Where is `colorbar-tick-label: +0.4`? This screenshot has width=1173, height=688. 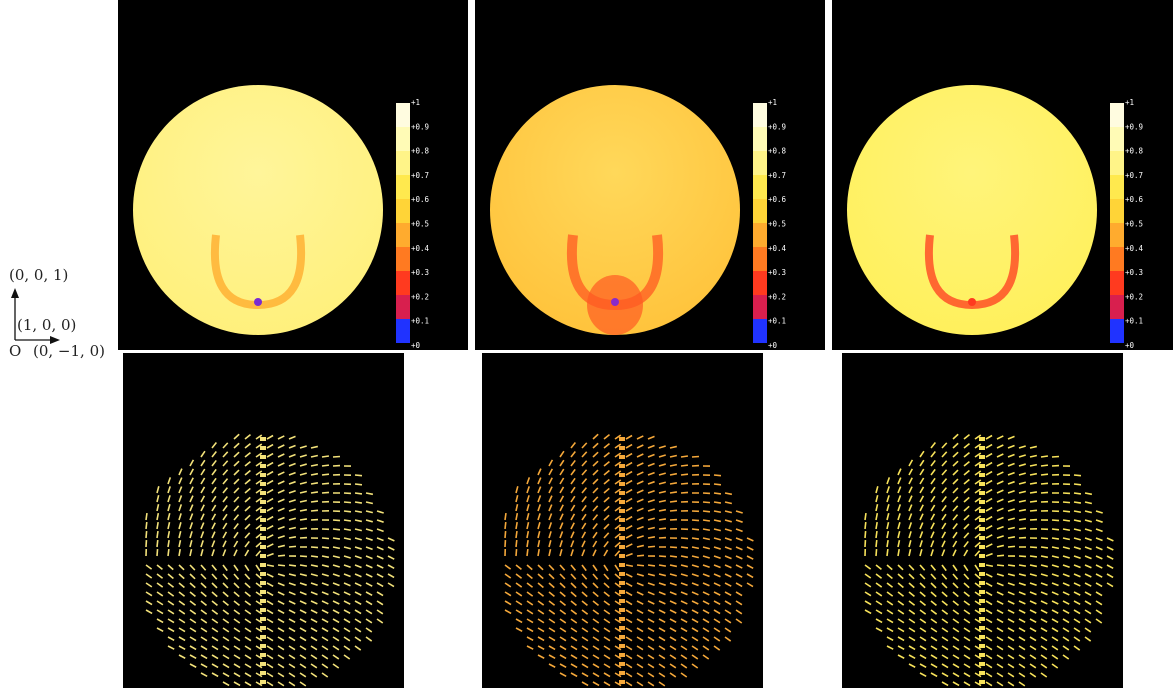 colorbar-tick-label: +0.4 is located at coordinates (420, 248).